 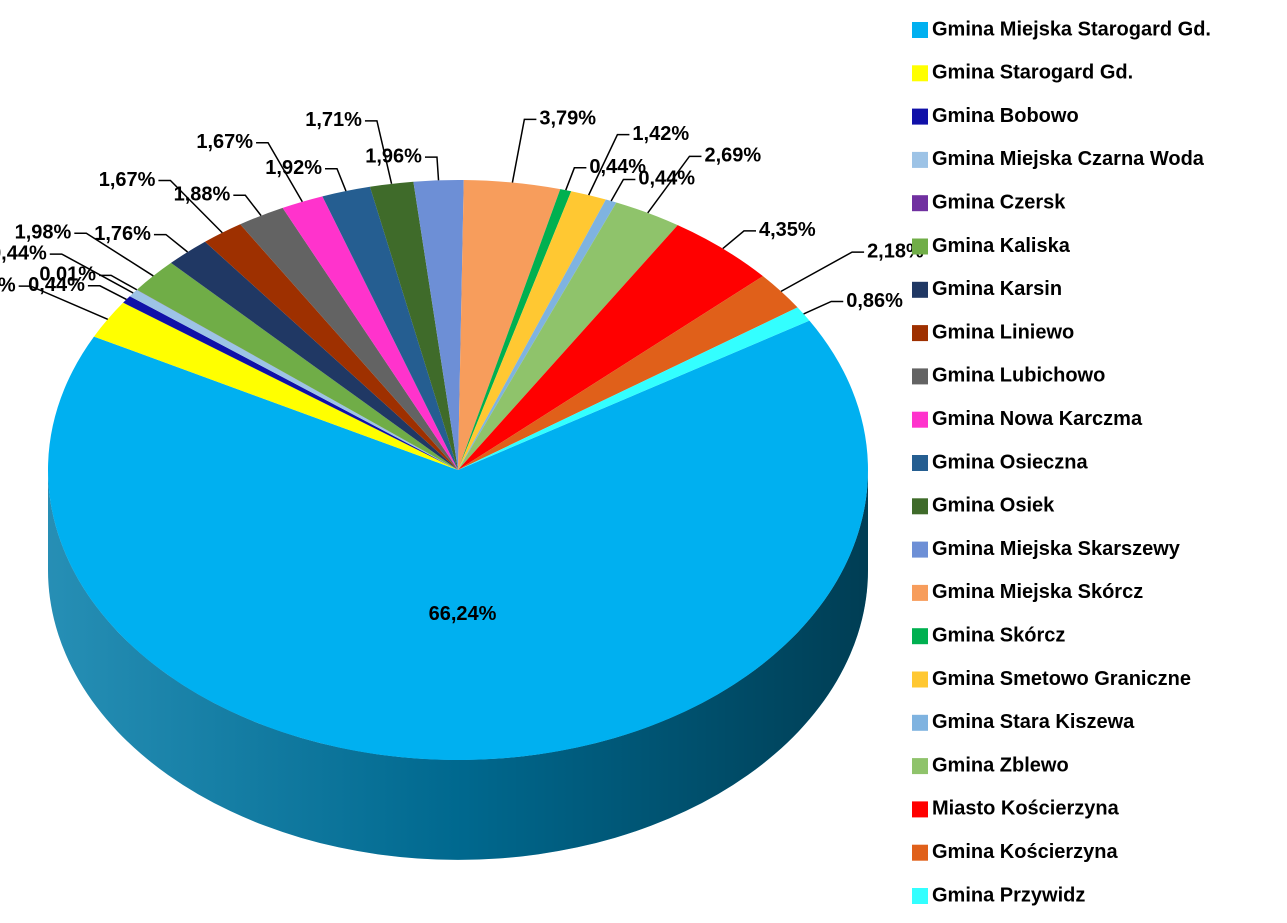 What do you see at coordinates (1000, 765) in the screenshot?
I see `legend-label: Gmina Zblewo` at bounding box center [1000, 765].